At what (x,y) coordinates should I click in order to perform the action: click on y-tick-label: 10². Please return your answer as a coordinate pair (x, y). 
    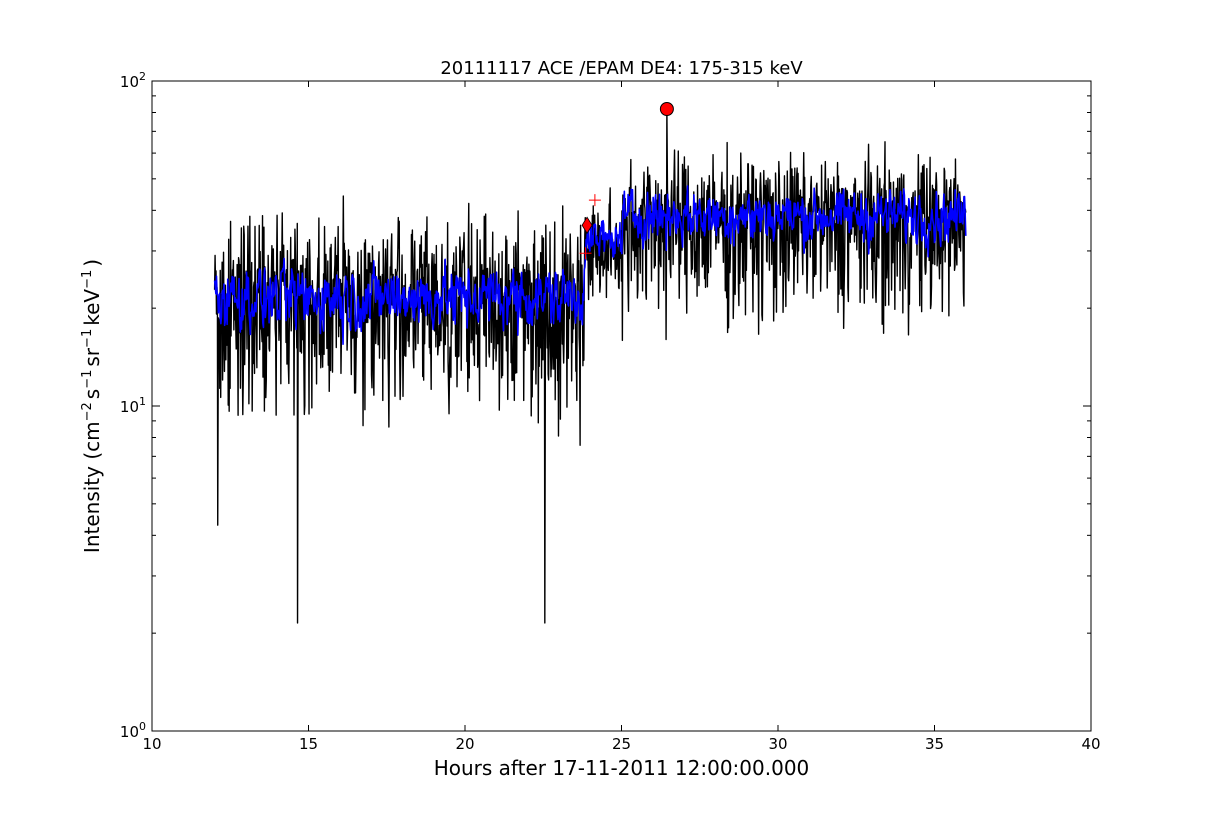
    Looking at the image, I should click on (133, 80).